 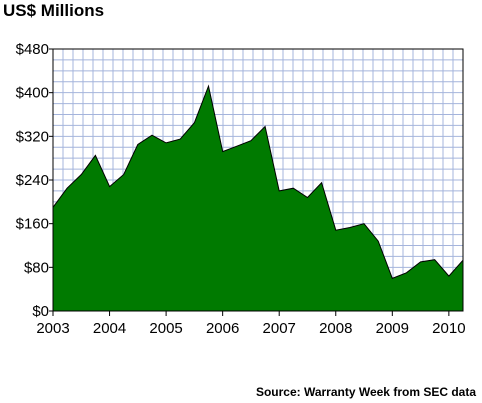 What do you see at coordinates (222, 328) in the screenshot?
I see `x-tick-label: 2006` at bounding box center [222, 328].